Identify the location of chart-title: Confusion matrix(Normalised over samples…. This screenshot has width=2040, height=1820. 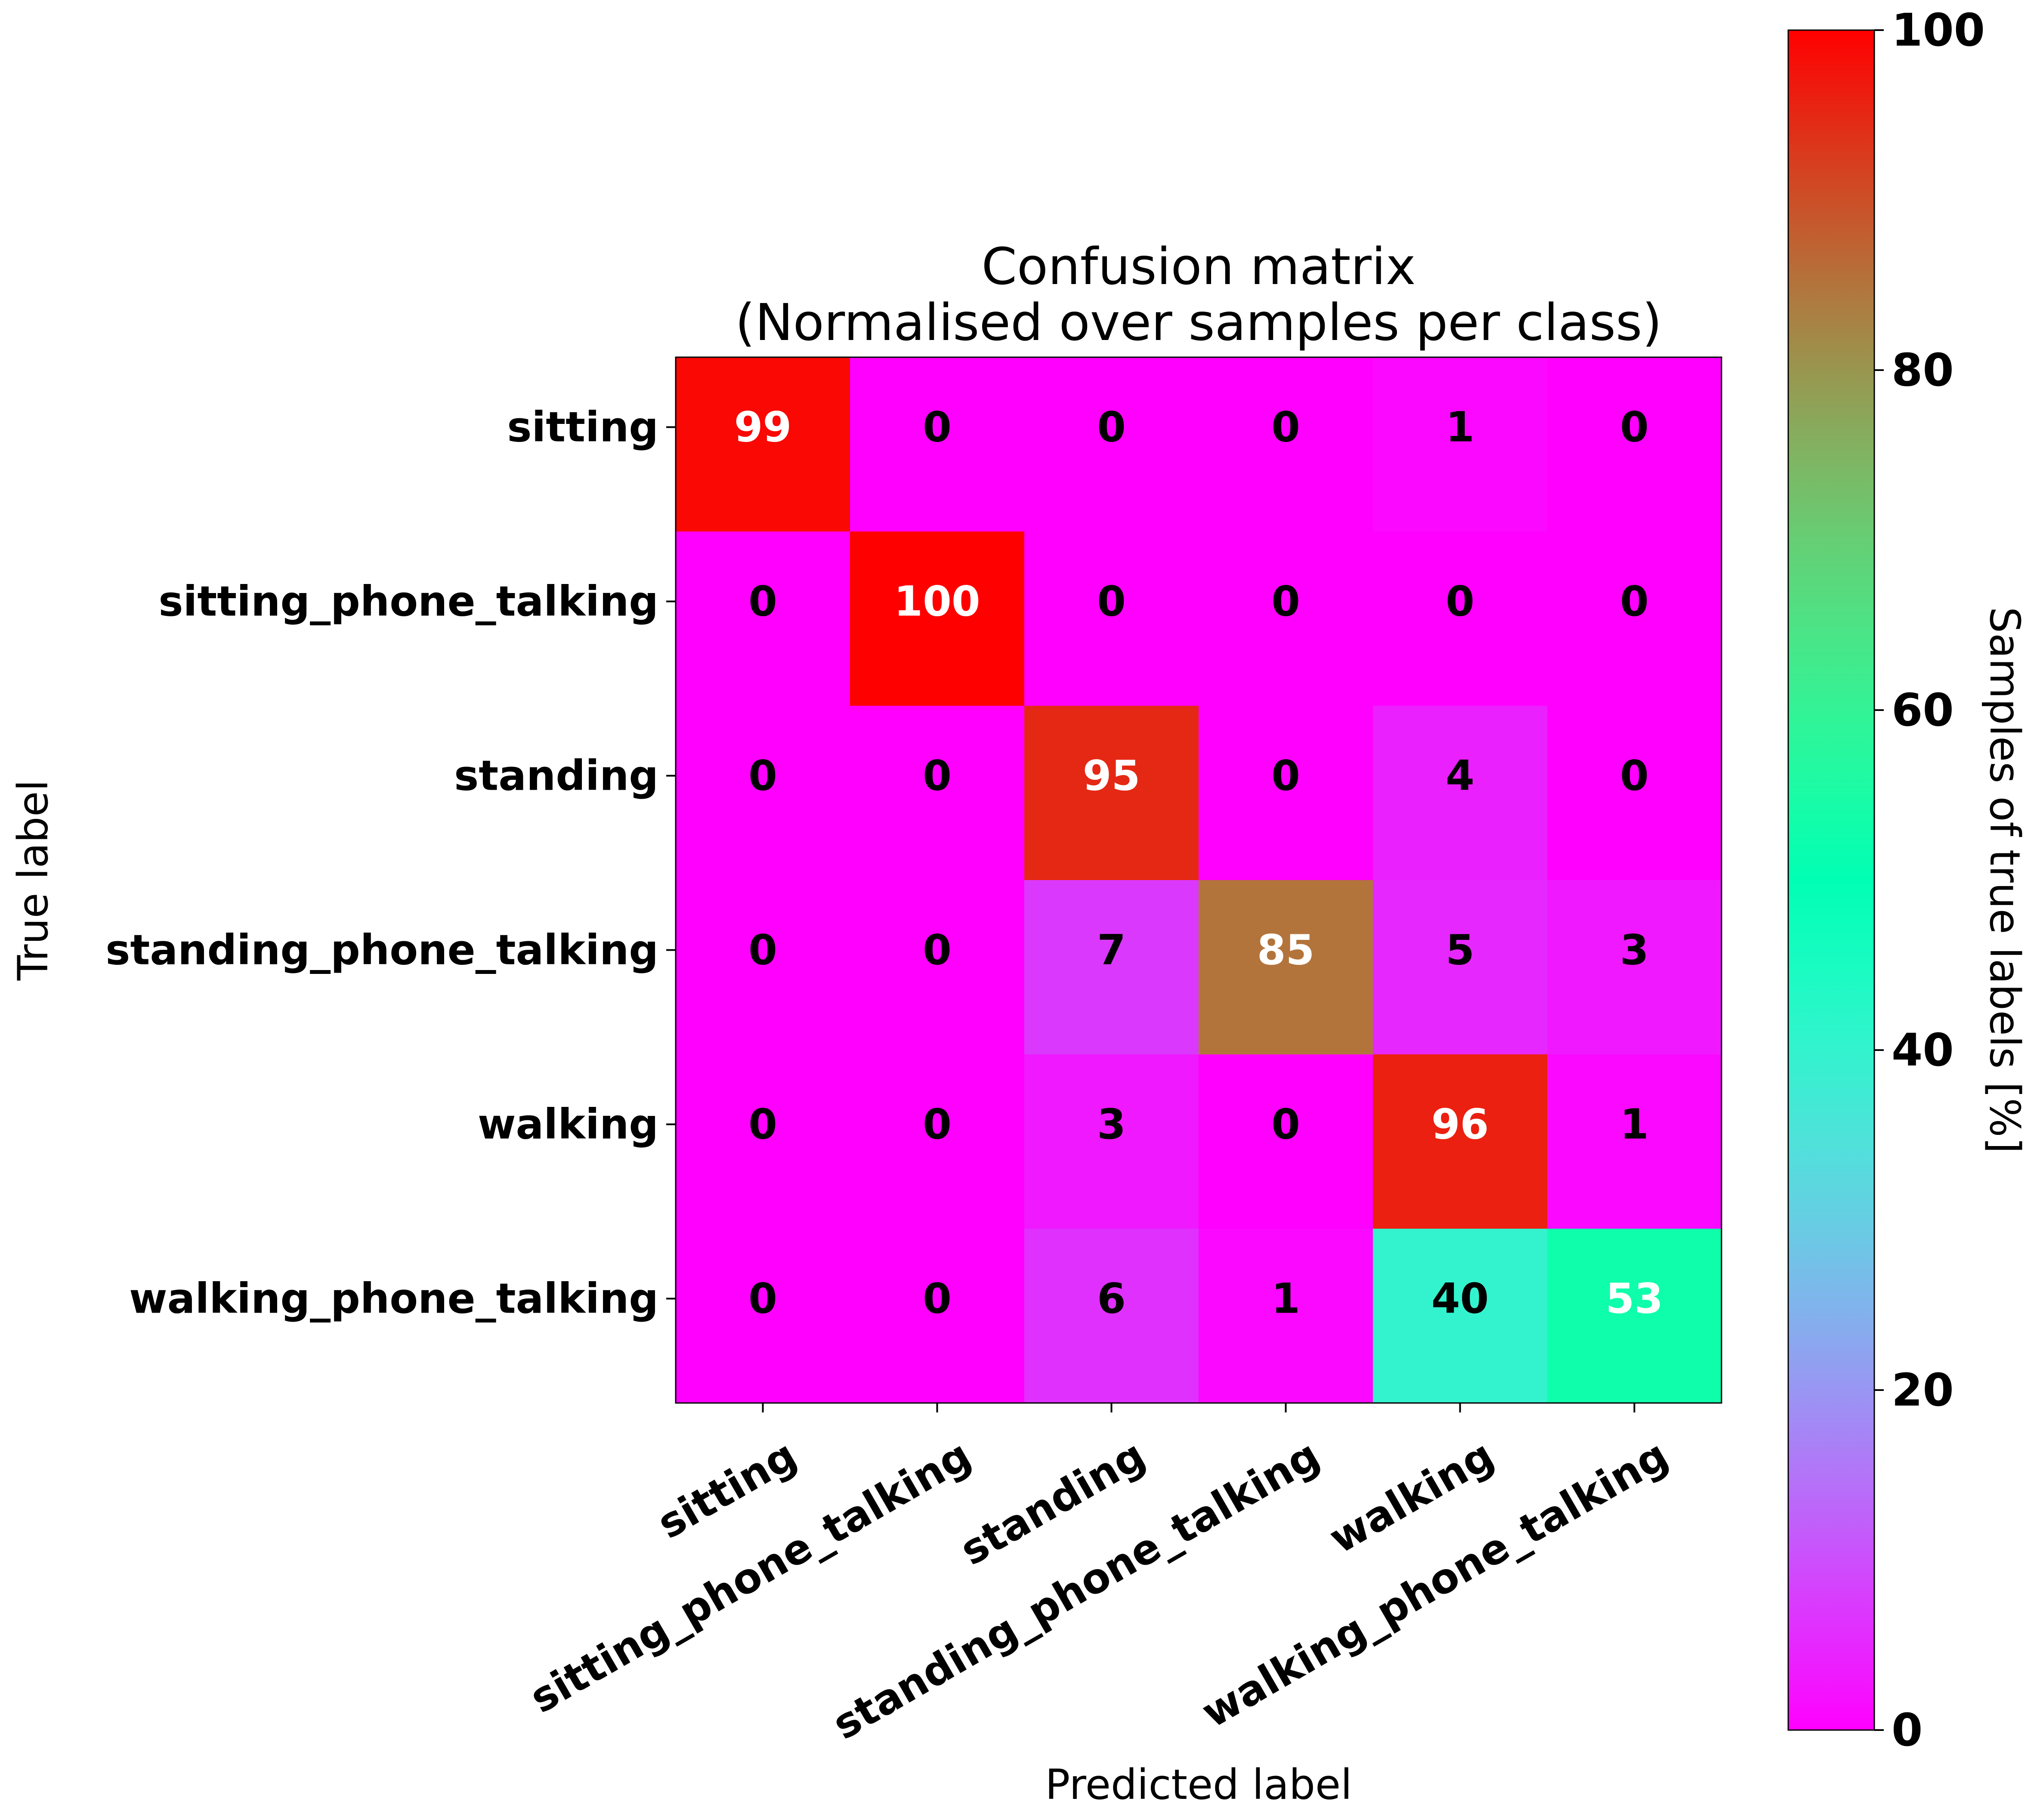
(1198, 295).